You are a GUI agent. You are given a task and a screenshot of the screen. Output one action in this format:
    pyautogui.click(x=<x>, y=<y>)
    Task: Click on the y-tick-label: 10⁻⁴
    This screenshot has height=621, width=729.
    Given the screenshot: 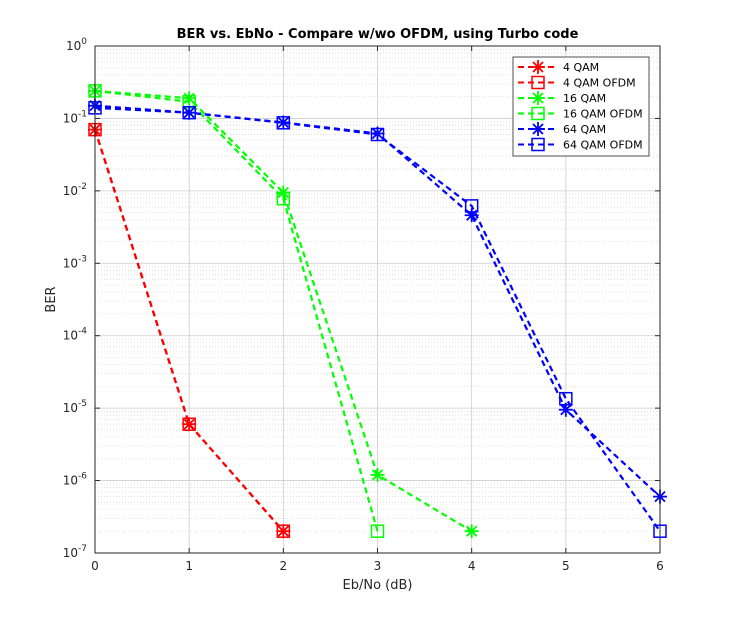 What is the action you would take?
    pyautogui.click(x=75, y=335)
    